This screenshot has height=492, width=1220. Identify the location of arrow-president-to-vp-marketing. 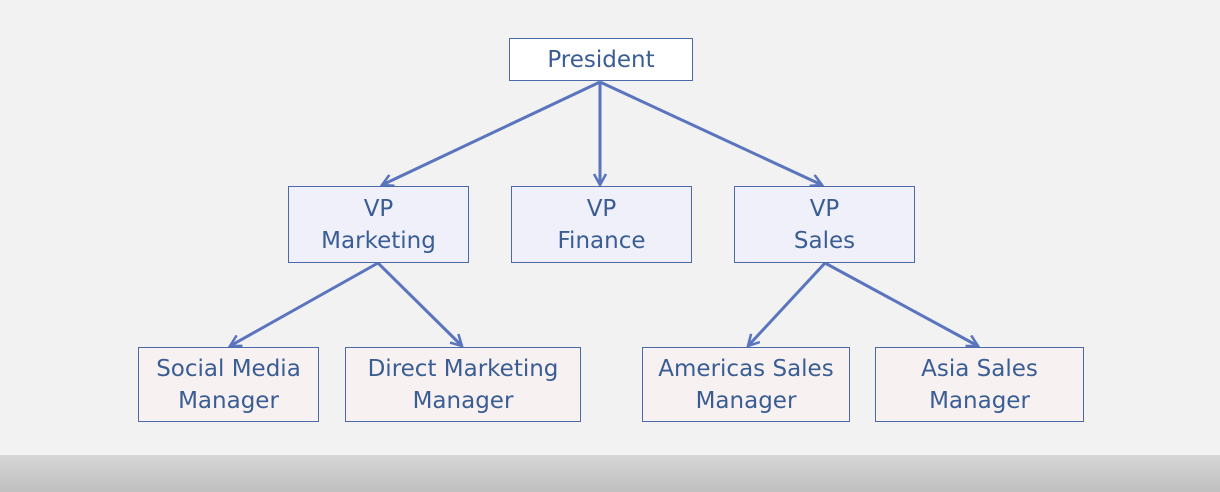
(491, 132).